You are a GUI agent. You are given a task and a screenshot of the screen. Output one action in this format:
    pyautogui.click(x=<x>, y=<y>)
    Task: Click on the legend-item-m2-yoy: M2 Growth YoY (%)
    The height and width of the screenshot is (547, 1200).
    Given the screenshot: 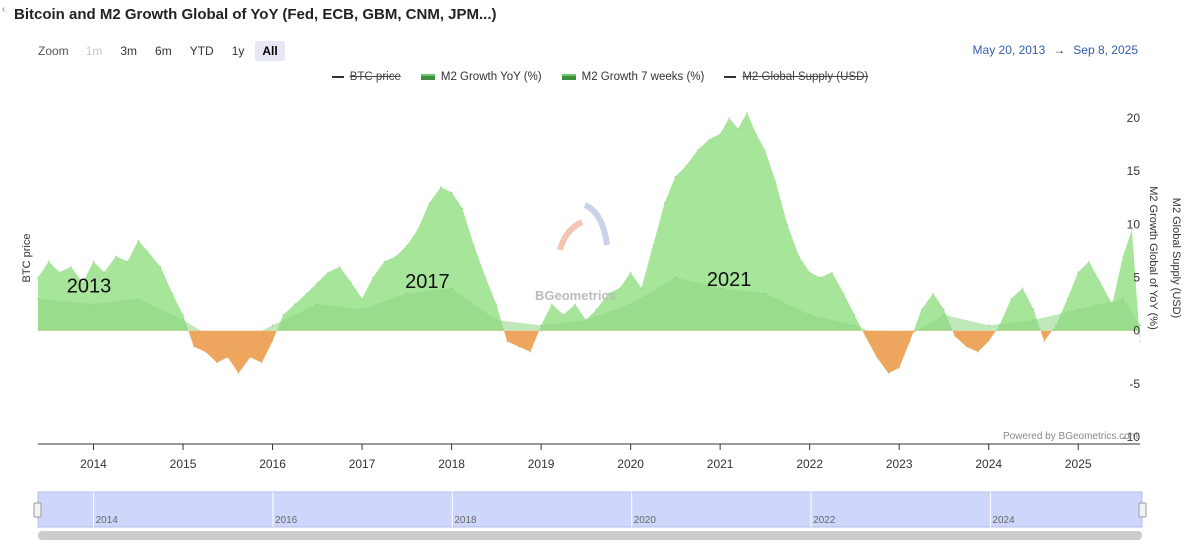 What is the action you would take?
    pyautogui.click(x=481, y=77)
    